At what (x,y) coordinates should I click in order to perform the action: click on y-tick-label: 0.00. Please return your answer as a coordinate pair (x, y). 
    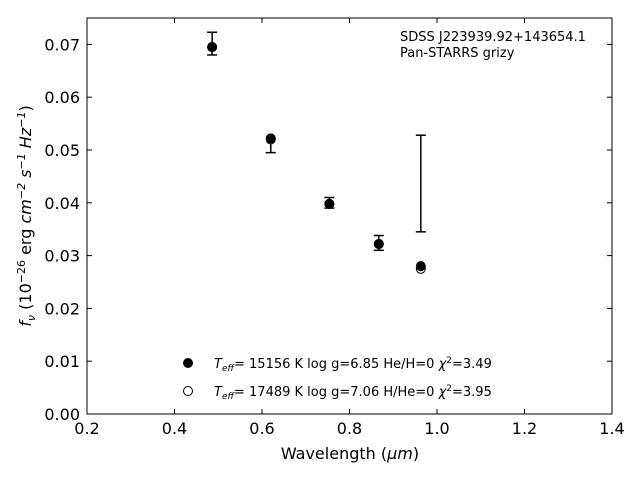
    Looking at the image, I should click on (62, 414).